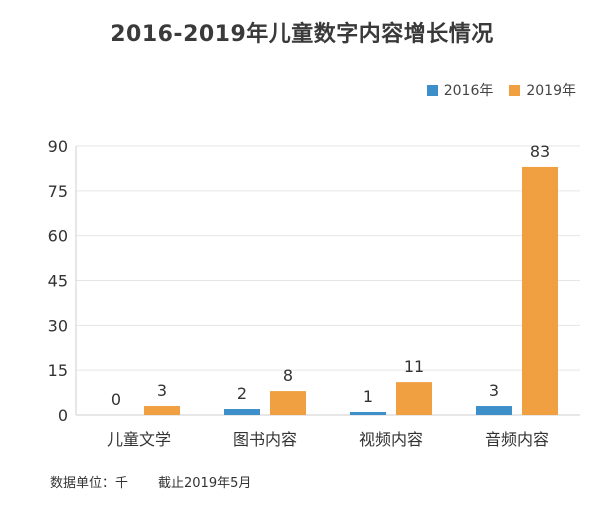  What do you see at coordinates (414, 398) in the screenshot?
I see `bar-2019年-视频内容` at bounding box center [414, 398].